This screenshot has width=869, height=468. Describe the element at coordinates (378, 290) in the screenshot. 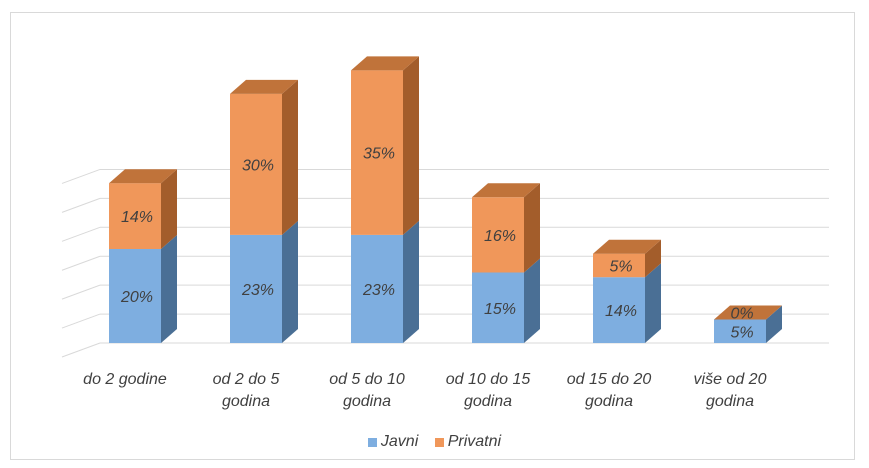

I see `data-label-javni-2: 23%` at that location.